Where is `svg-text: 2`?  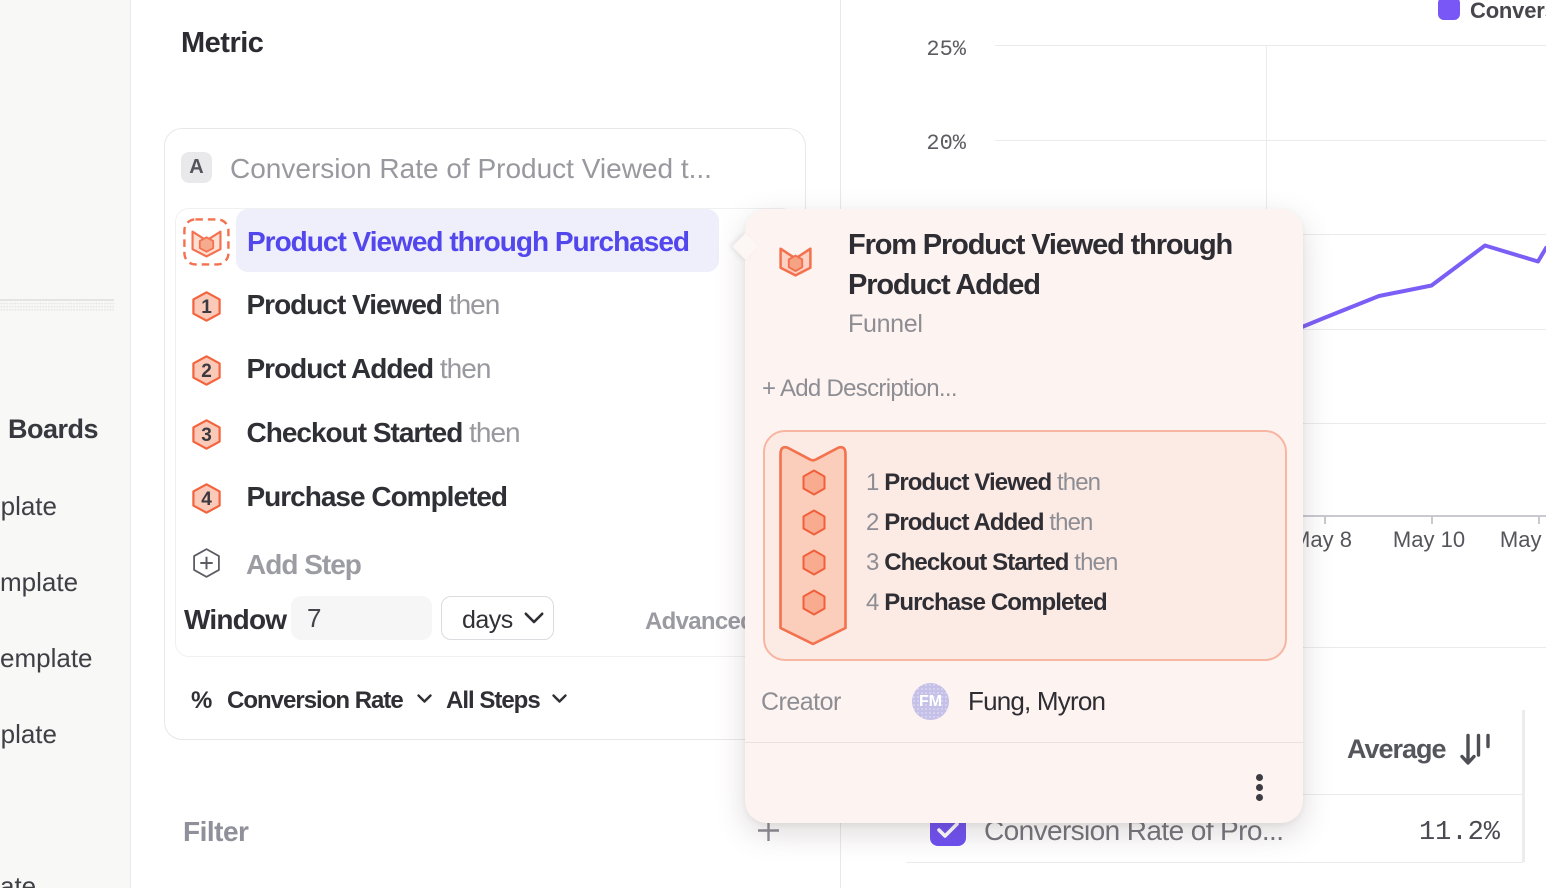
svg-text: 2 is located at coordinates (206, 371).